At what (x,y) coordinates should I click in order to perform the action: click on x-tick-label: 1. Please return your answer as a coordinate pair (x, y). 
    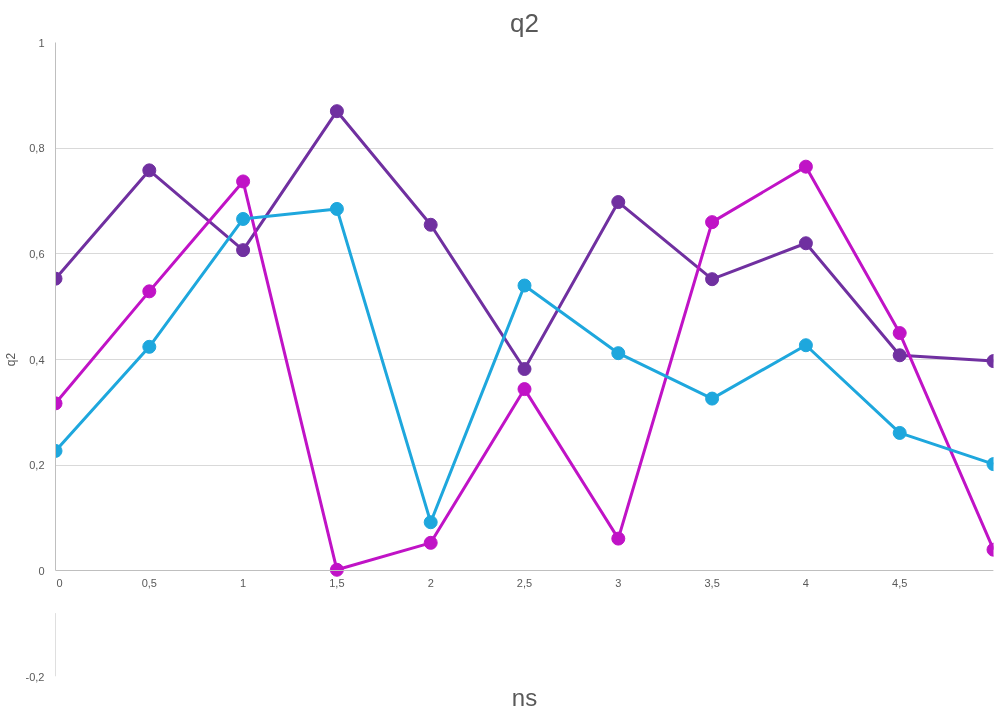
    Looking at the image, I should click on (243, 582).